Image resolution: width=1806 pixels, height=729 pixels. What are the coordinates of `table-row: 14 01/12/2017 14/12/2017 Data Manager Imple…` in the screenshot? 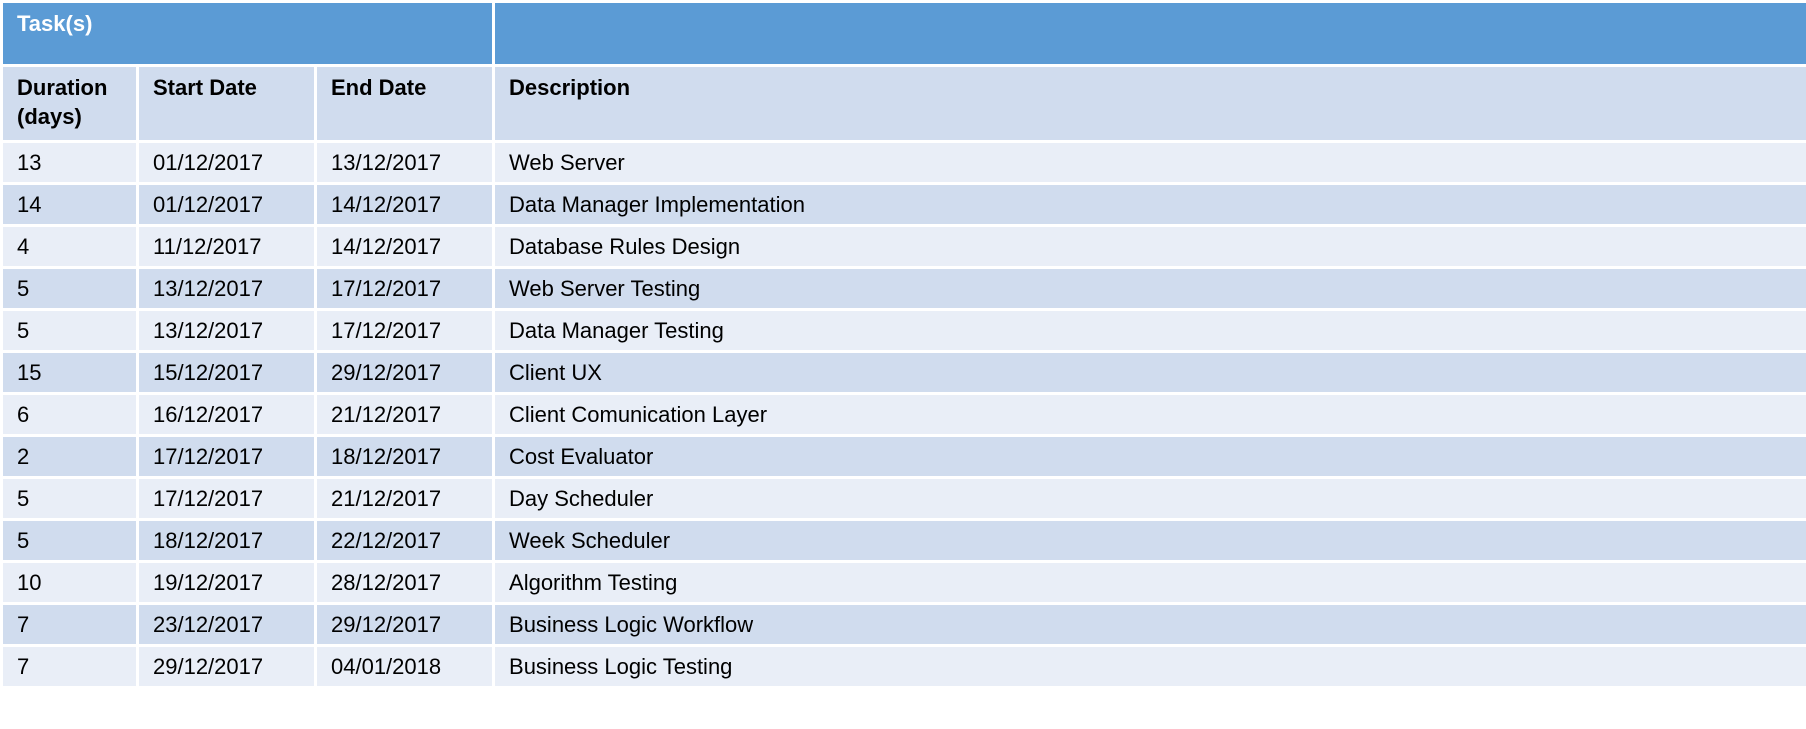 It's located at (903, 204).